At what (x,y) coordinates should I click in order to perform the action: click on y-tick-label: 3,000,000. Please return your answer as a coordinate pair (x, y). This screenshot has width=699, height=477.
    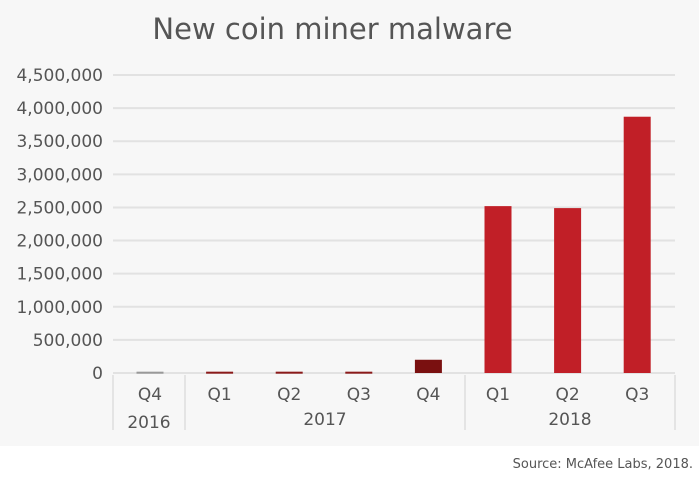
    Looking at the image, I should click on (59, 175).